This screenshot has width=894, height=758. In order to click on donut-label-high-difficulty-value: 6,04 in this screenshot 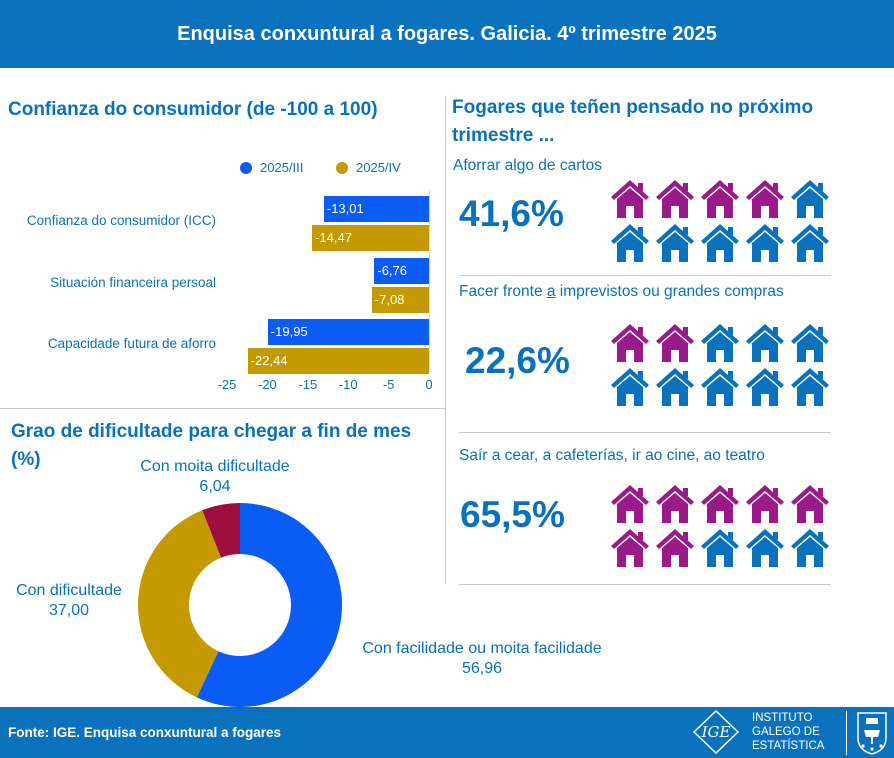, I will do `click(215, 486)`.